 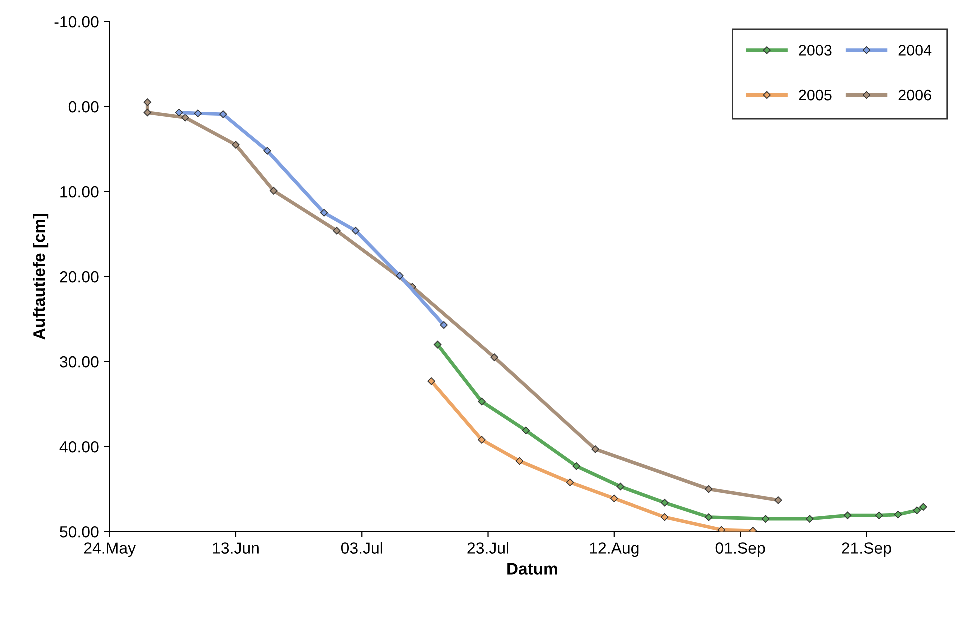 What do you see at coordinates (614, 550) in the screenshot?
I see `x-tick-label: 12.Aug` at bounding box center [614, 550].